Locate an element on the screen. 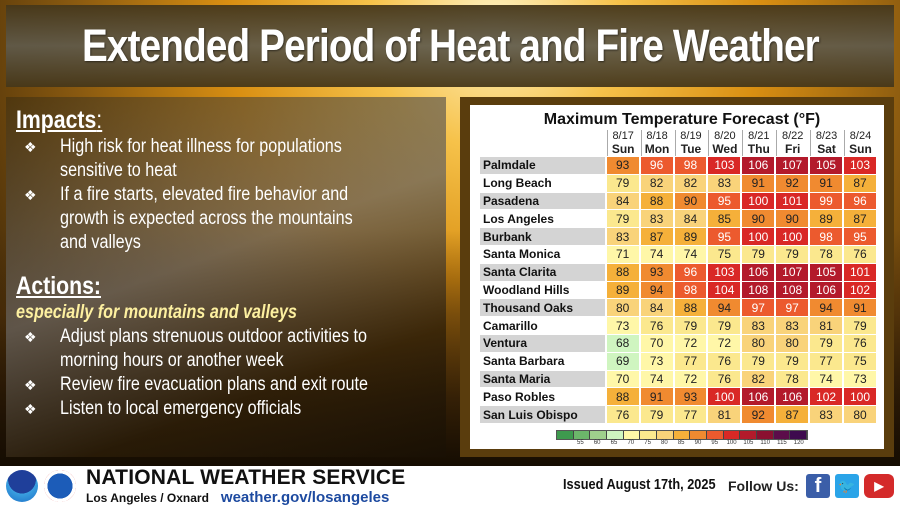 The height and width of the screenshot is (506, 900). temperature-cell: 77 is located at coordinates (690, 361).